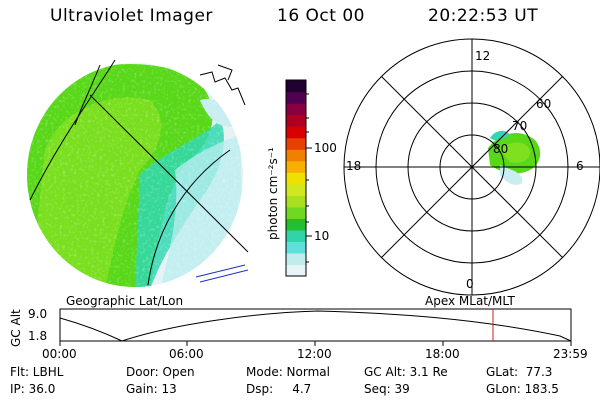 Image resolution: width=600 pixels, height=400 pixels. I want to click on mode-readout: Mode: Normal, so click(288, 372).